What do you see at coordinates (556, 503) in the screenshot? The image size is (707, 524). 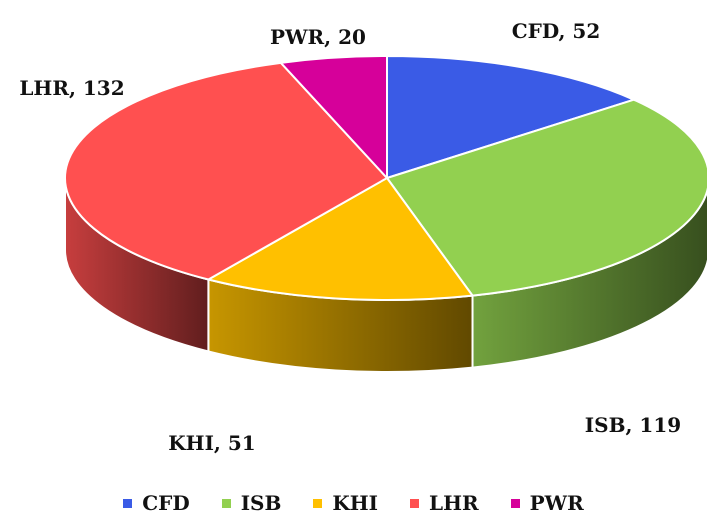 I see `legend-label: PWR` at bounding box center [556, 503].